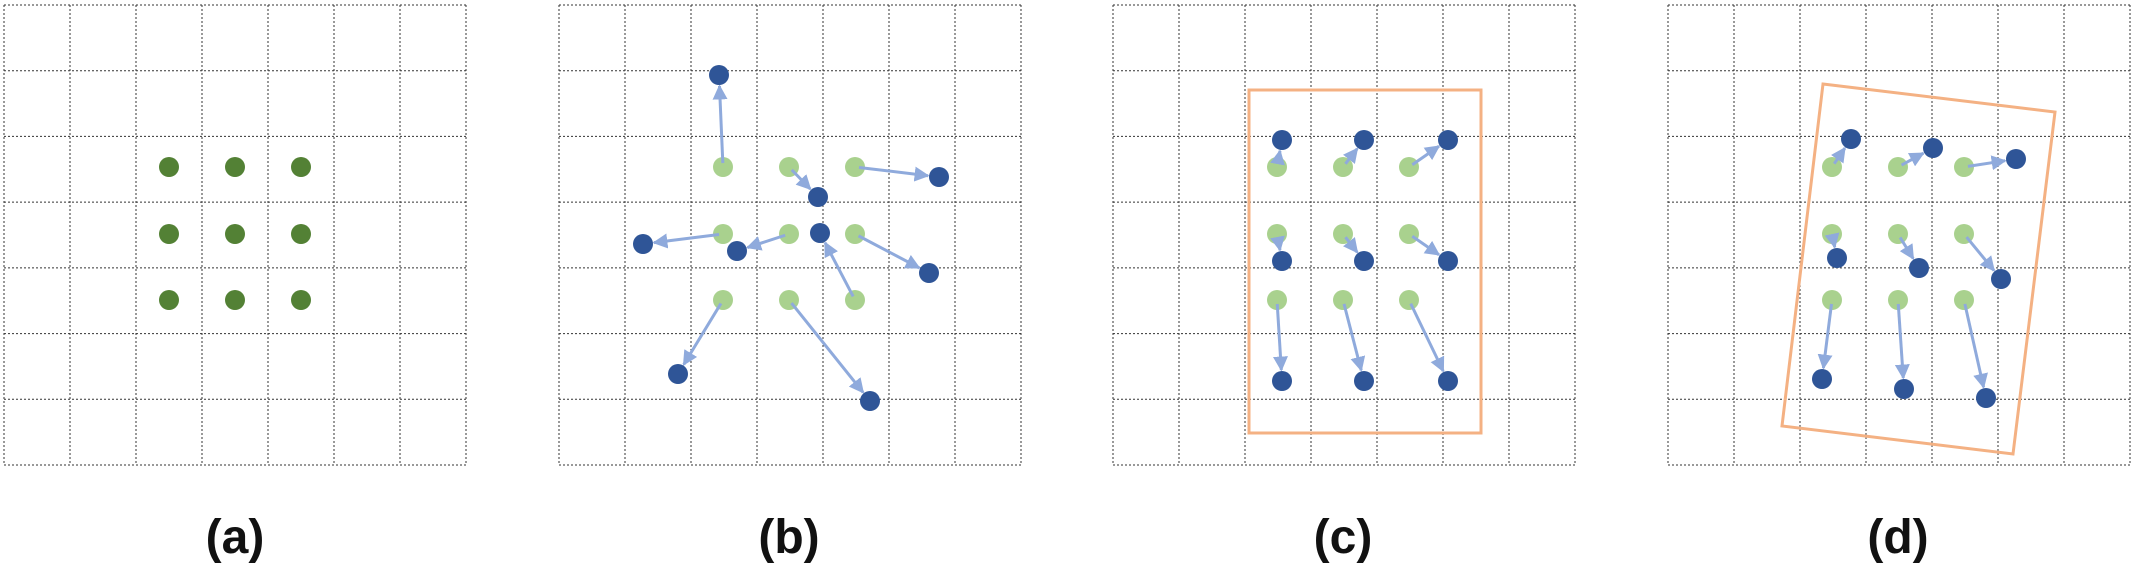  Describe the element at coordinates (788, 537) in the screenshot. I see `panel-label-b: (b)` at that location.